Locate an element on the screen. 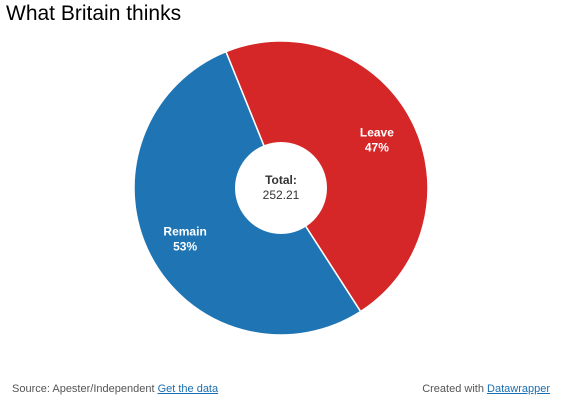 The height and width of the screenshot is (404, 564). slice-label-leave: Leave is located at coordinates (377, 132).